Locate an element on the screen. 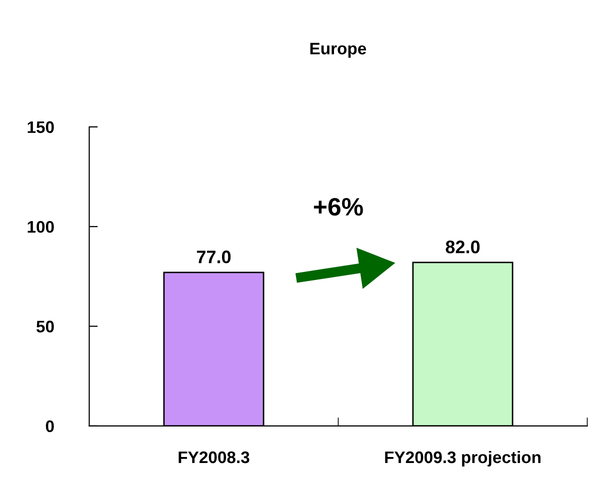 Image resolution: width=595 pixels, height=477 pixels. y-tick-label: 50 is located at coordinates (45, 326).